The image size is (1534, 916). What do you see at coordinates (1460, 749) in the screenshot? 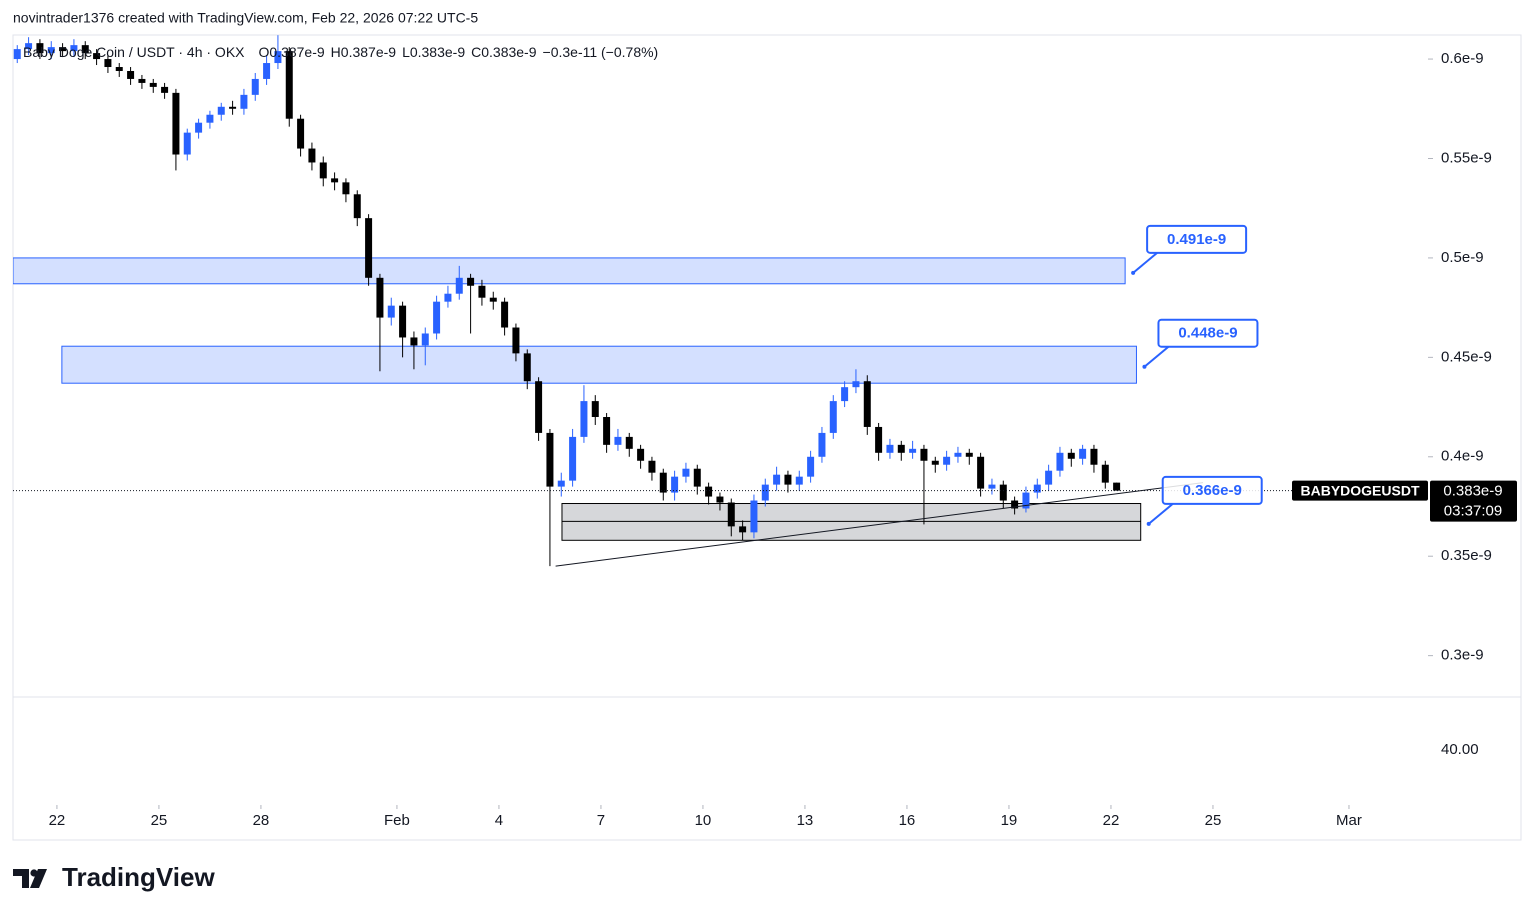
I see `lower-pane-label: 40.00` at bounding box center [1460, 749].